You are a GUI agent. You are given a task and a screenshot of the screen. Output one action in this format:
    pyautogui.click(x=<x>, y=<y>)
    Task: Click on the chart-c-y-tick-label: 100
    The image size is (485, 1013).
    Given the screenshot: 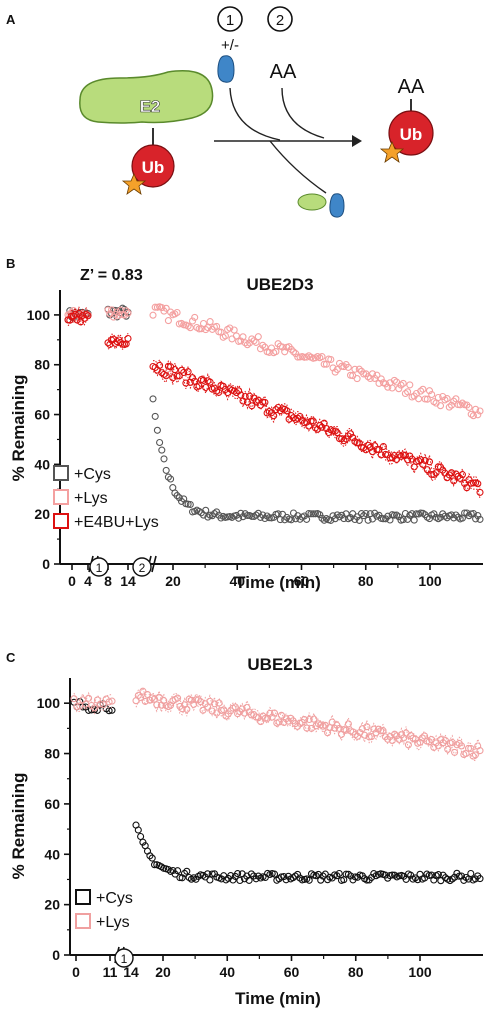 What is the action you would take?
    pyautogui.click(x=49, y=703)
    